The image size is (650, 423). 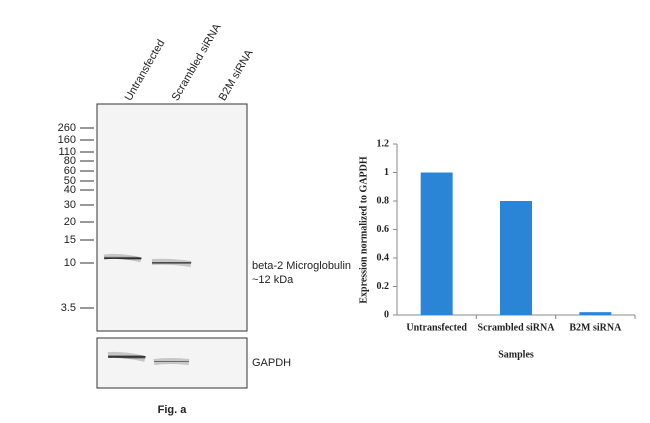 I want to click on band-label: beta-2 Microglobulin, so click(x=301, y=266).